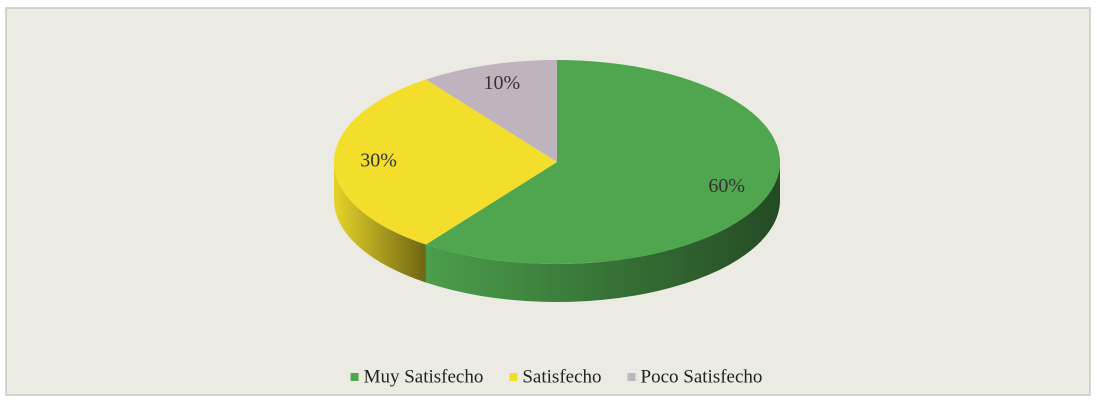 Image resolution: width=1097 pixels, height=403 pixels. I want to click on data-label: 60%, so click(726, 186).